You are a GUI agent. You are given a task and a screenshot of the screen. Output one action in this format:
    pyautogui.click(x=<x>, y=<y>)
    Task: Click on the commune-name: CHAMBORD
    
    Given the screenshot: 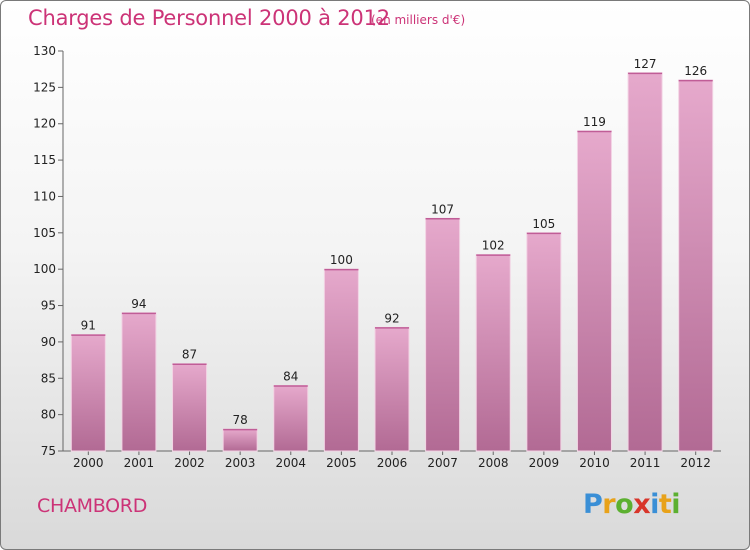 What is the action you would take?
    pyautogui.click(x=92, y=506)
    